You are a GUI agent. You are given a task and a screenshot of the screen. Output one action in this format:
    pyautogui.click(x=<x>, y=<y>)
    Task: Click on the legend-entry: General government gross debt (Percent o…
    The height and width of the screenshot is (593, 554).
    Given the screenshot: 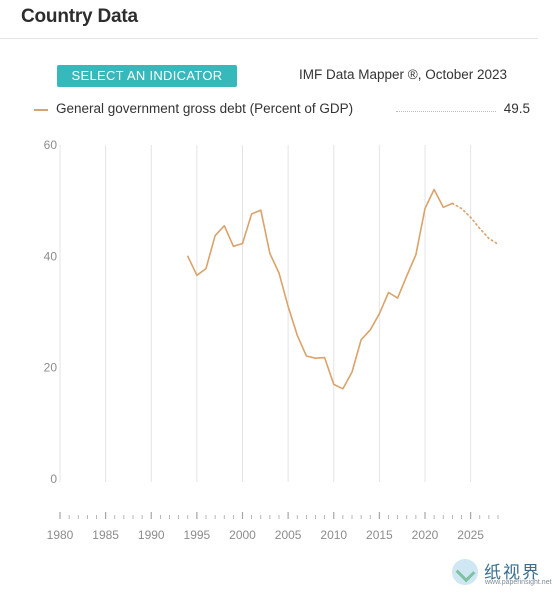 What is the action you would take?
    pyautogui.click(x=284, y=110)
    